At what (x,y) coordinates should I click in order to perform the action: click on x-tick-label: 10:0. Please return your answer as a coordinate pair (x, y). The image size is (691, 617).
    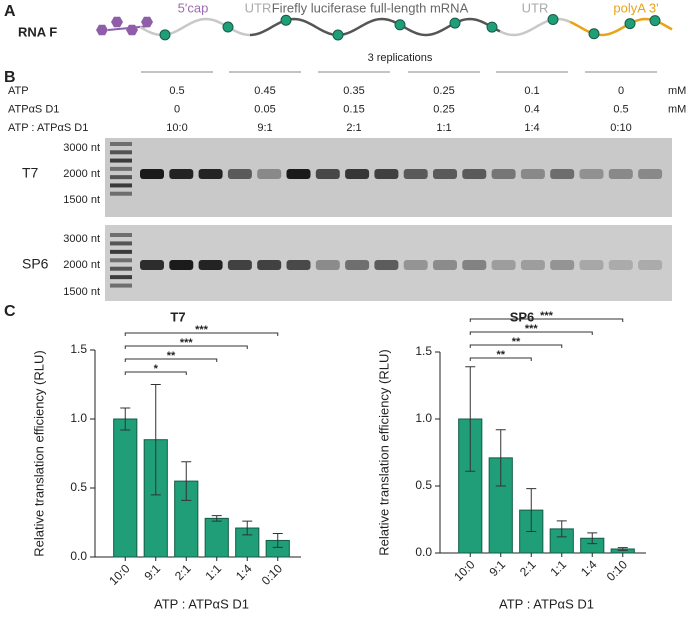
    Looking at the image, I should click on (119, 574).